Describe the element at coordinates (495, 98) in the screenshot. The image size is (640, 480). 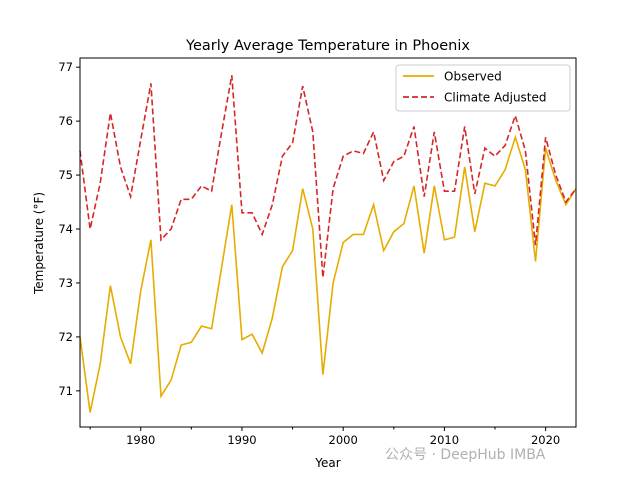
I see `legend-label-adjusted: Climate Adjusted` at that location.